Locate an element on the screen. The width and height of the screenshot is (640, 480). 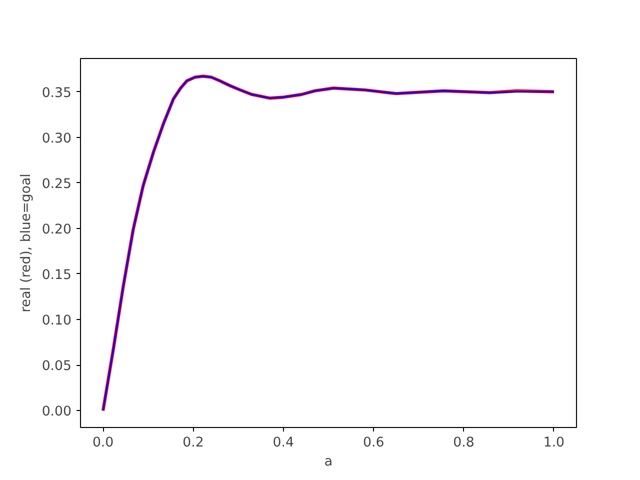
x-tick-label: 0.0 is located at coordinates (103, 443).